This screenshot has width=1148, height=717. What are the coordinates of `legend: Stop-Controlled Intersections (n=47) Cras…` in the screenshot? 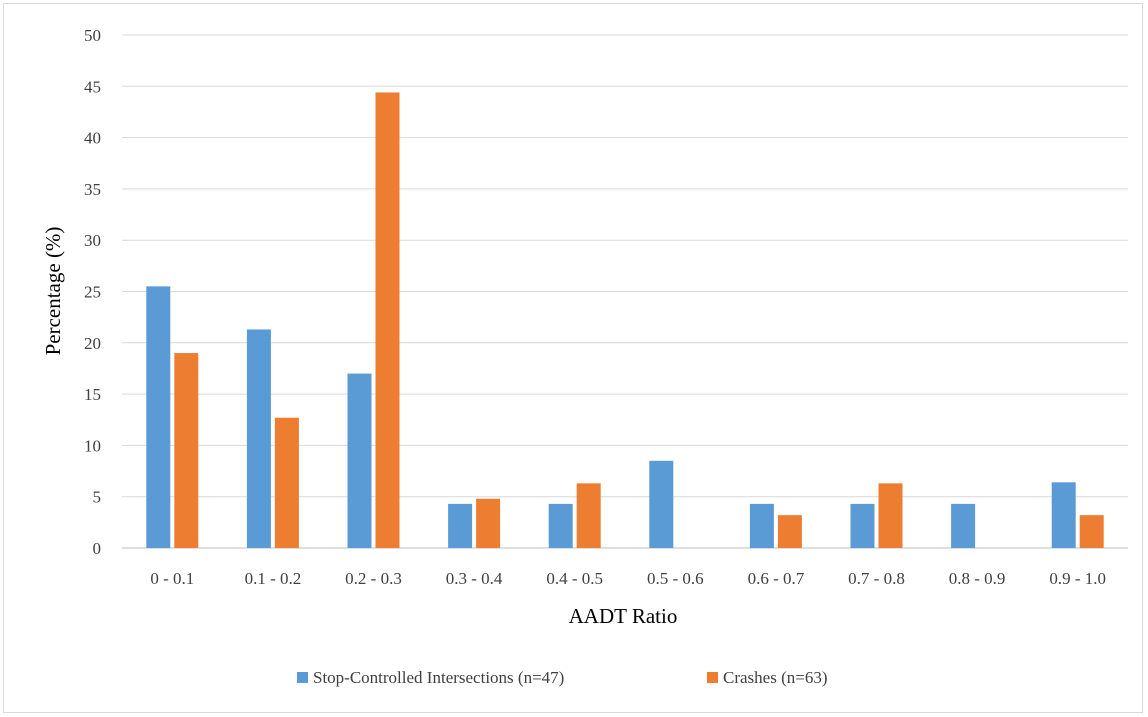 It's located at (562, 677).